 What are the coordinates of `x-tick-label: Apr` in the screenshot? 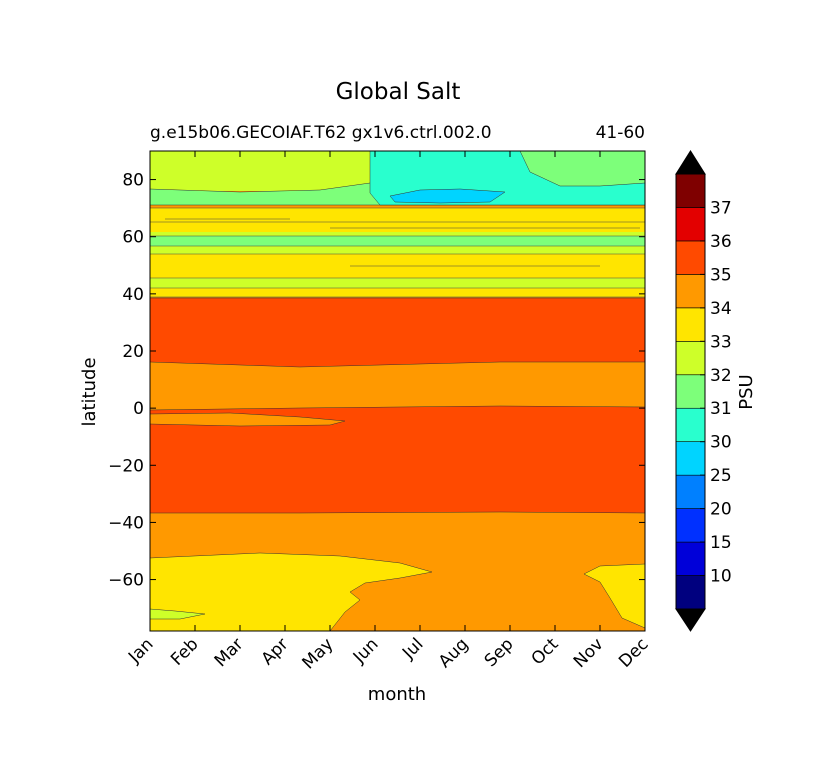 It's located at (275, 651).